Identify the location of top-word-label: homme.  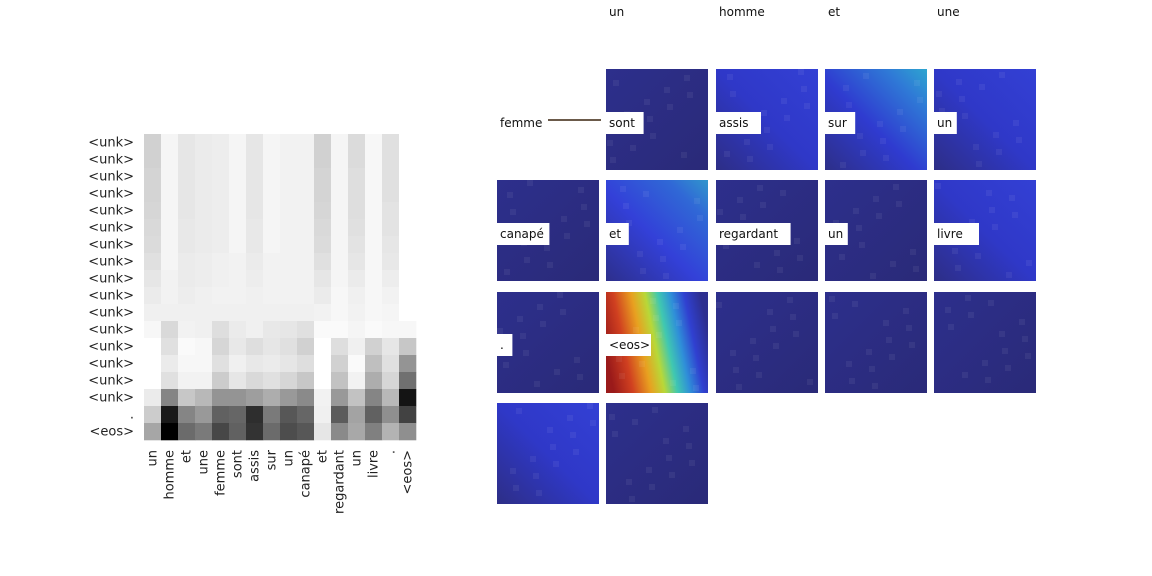
(742, 12).